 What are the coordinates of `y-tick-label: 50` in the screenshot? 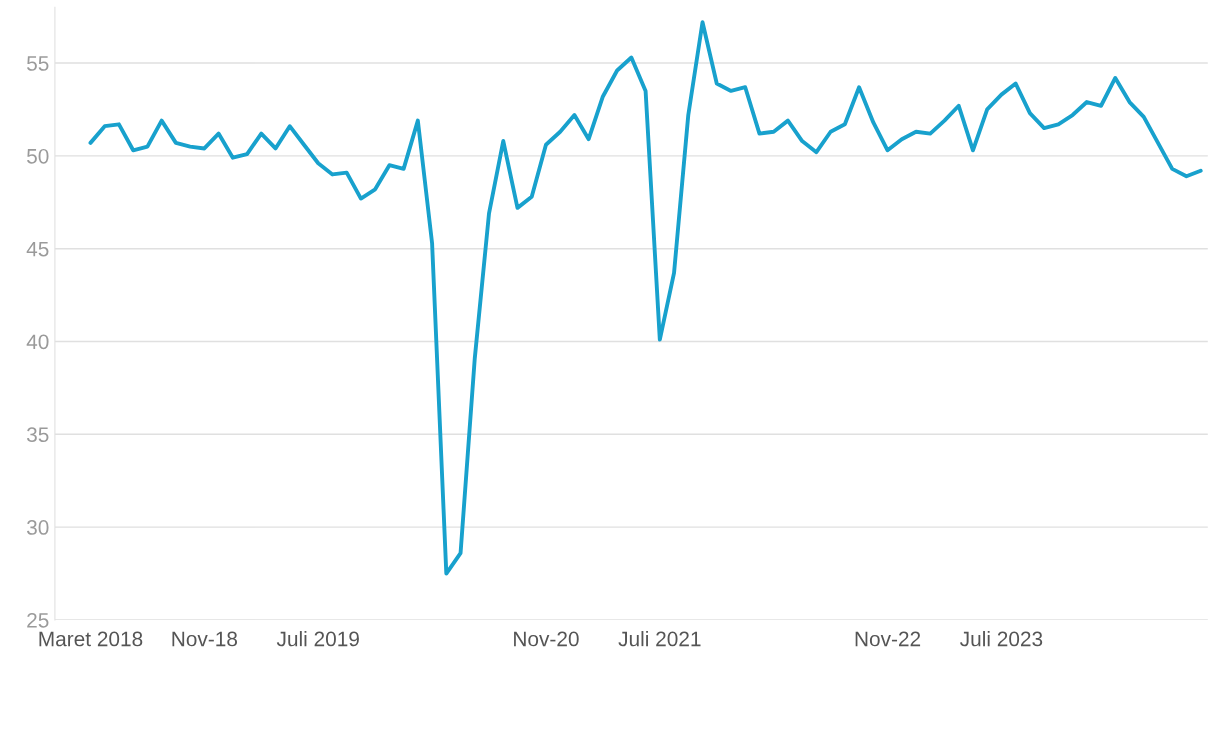 It's located at (38, 156).